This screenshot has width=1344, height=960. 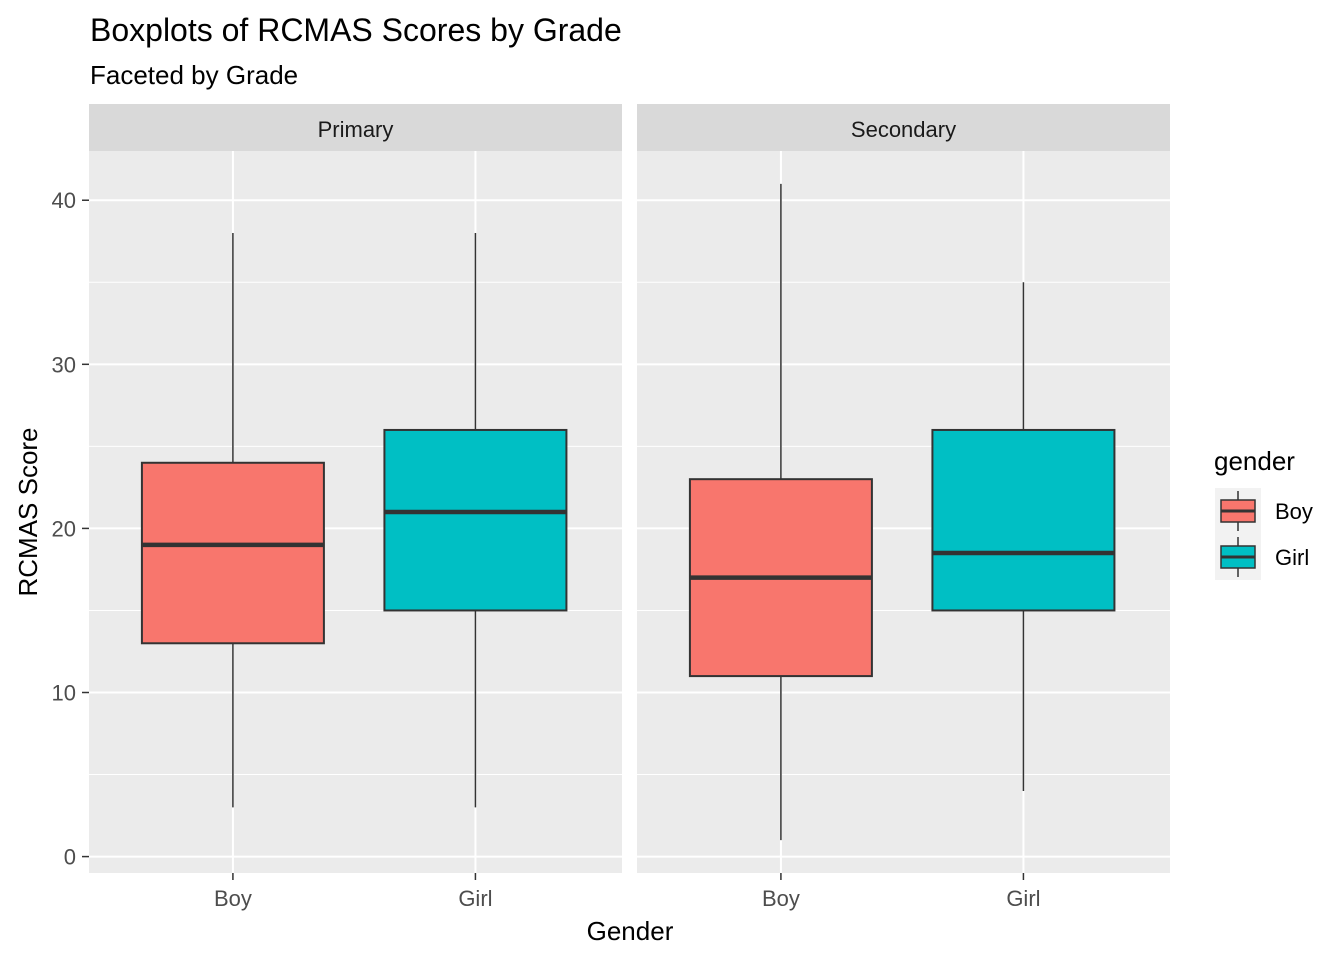 I want to click on y-axis: 0 10 20 30 40, so click(x=70, y=529).